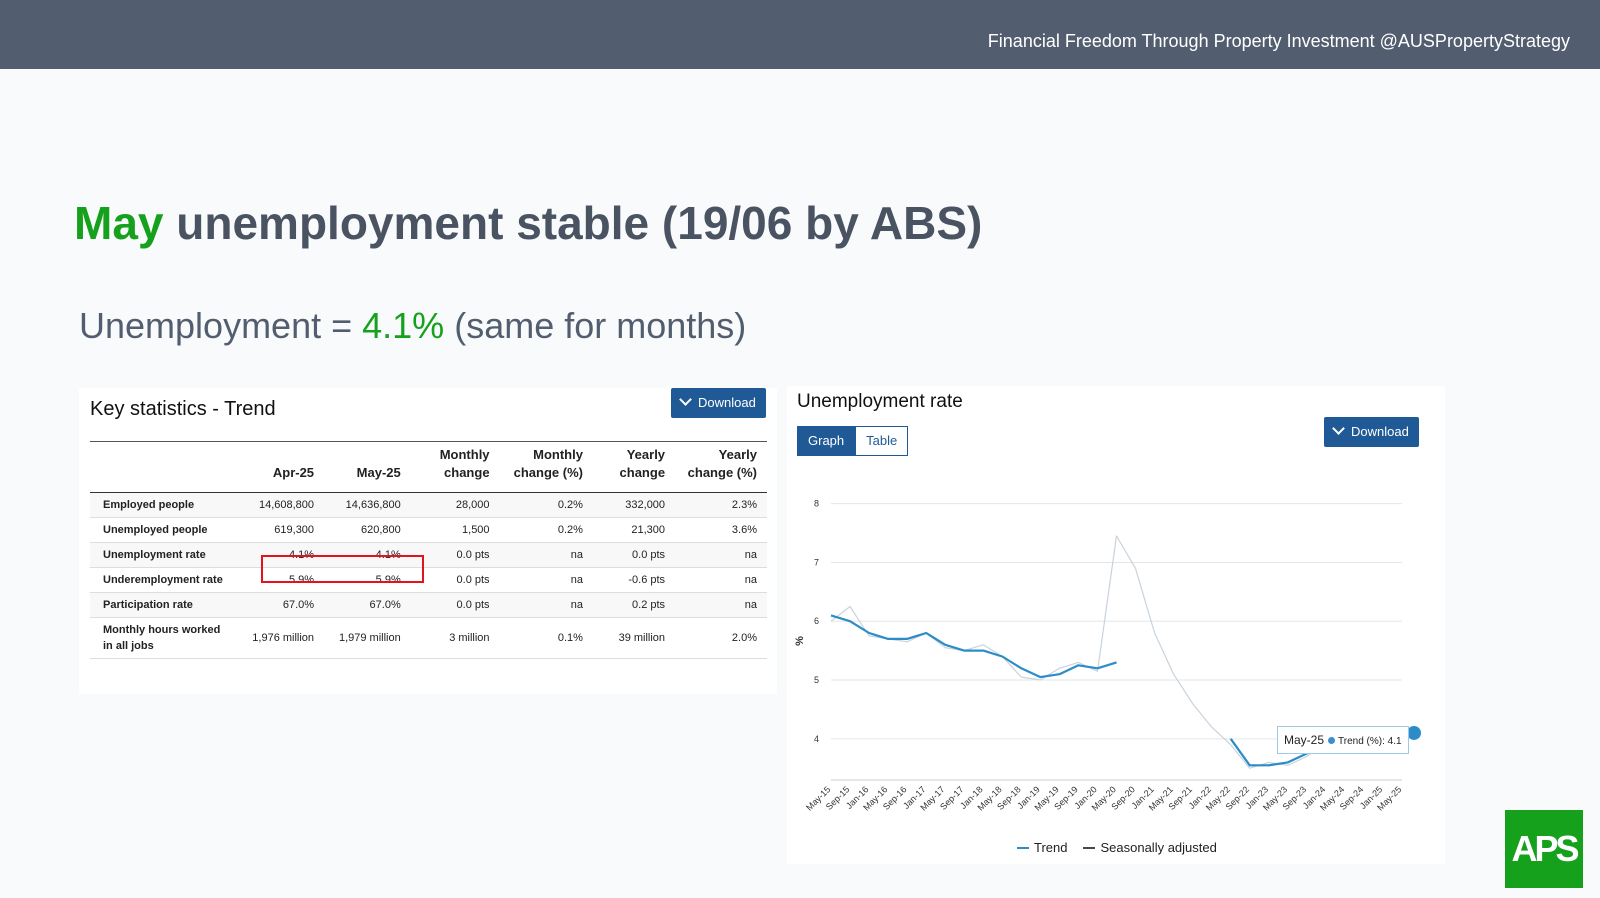 The width and height of the screenshot is (1600, 898). I want to click on table-cell: 1,500, so click(455, 530).